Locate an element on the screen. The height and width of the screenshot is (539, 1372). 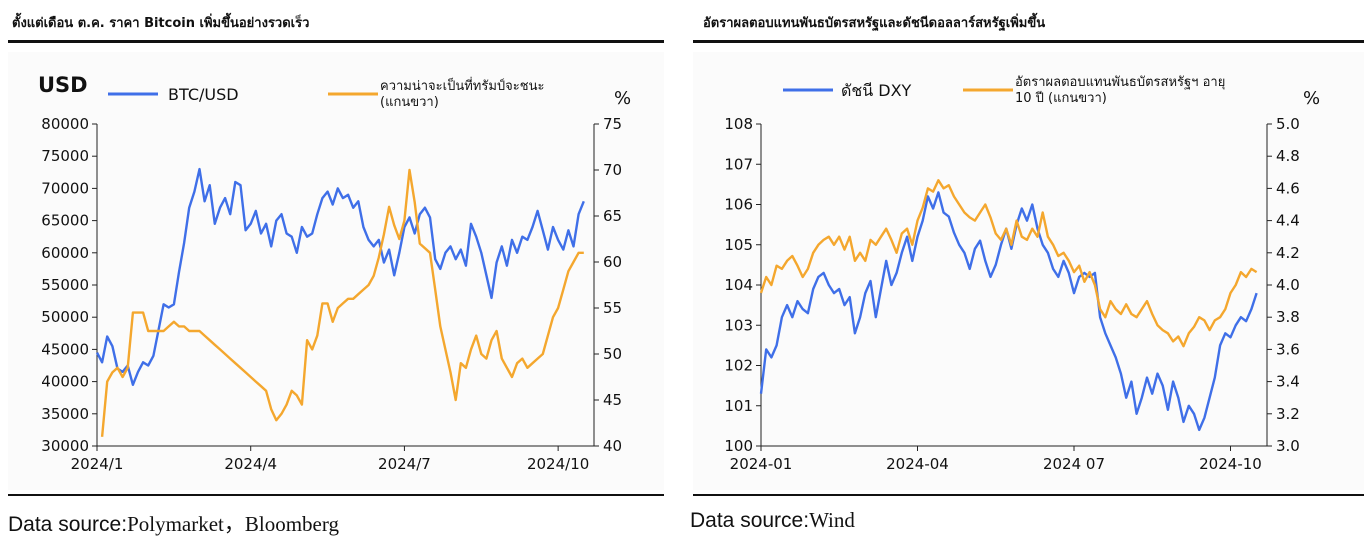
left-y-tick-label: 45000 is located at coordinates (65, 349).